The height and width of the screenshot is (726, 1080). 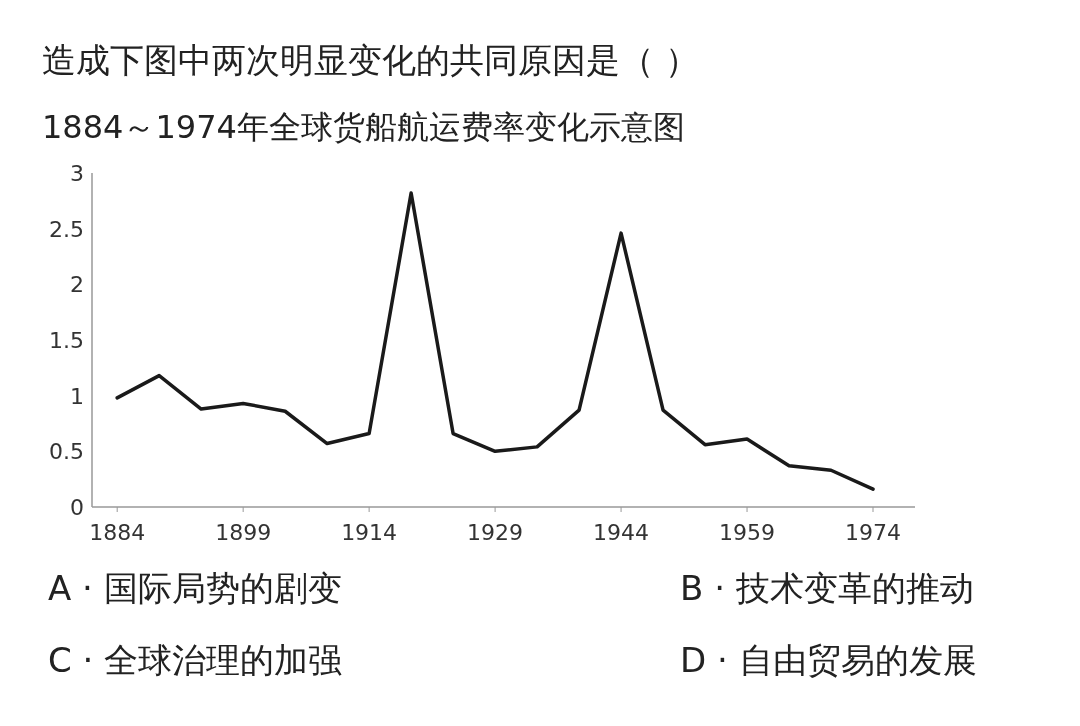 What do you see at coordinates (747, 532) in the screenshot?
I see `x-tick-label: 1959` at bounding box center [747, 532].